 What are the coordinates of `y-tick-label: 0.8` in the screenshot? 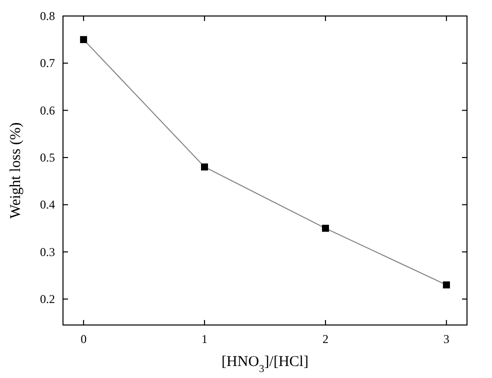 It's located at (47, 16).